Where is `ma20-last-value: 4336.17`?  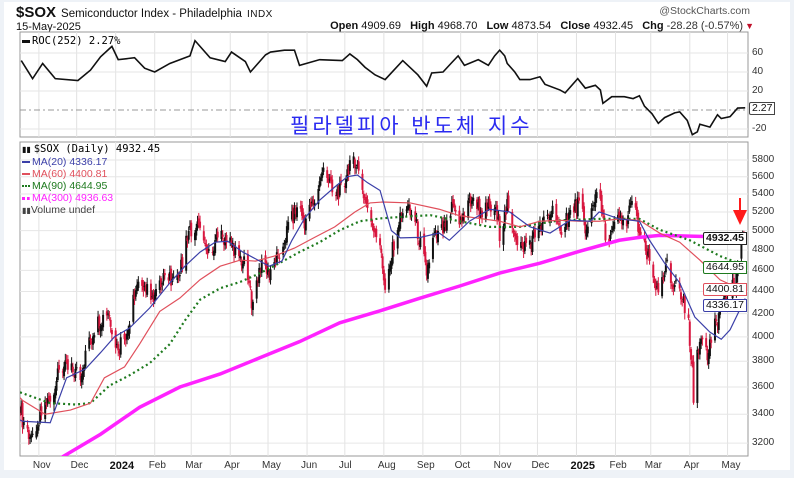
ma20-last-value: 4336.17 is located at coordinates (725, 305).